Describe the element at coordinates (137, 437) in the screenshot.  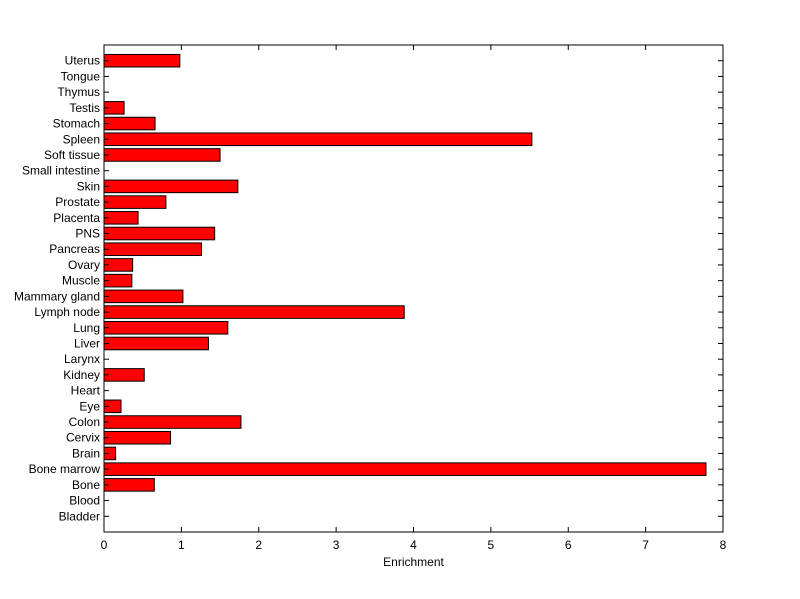
I see `bar-cervix` at that location.